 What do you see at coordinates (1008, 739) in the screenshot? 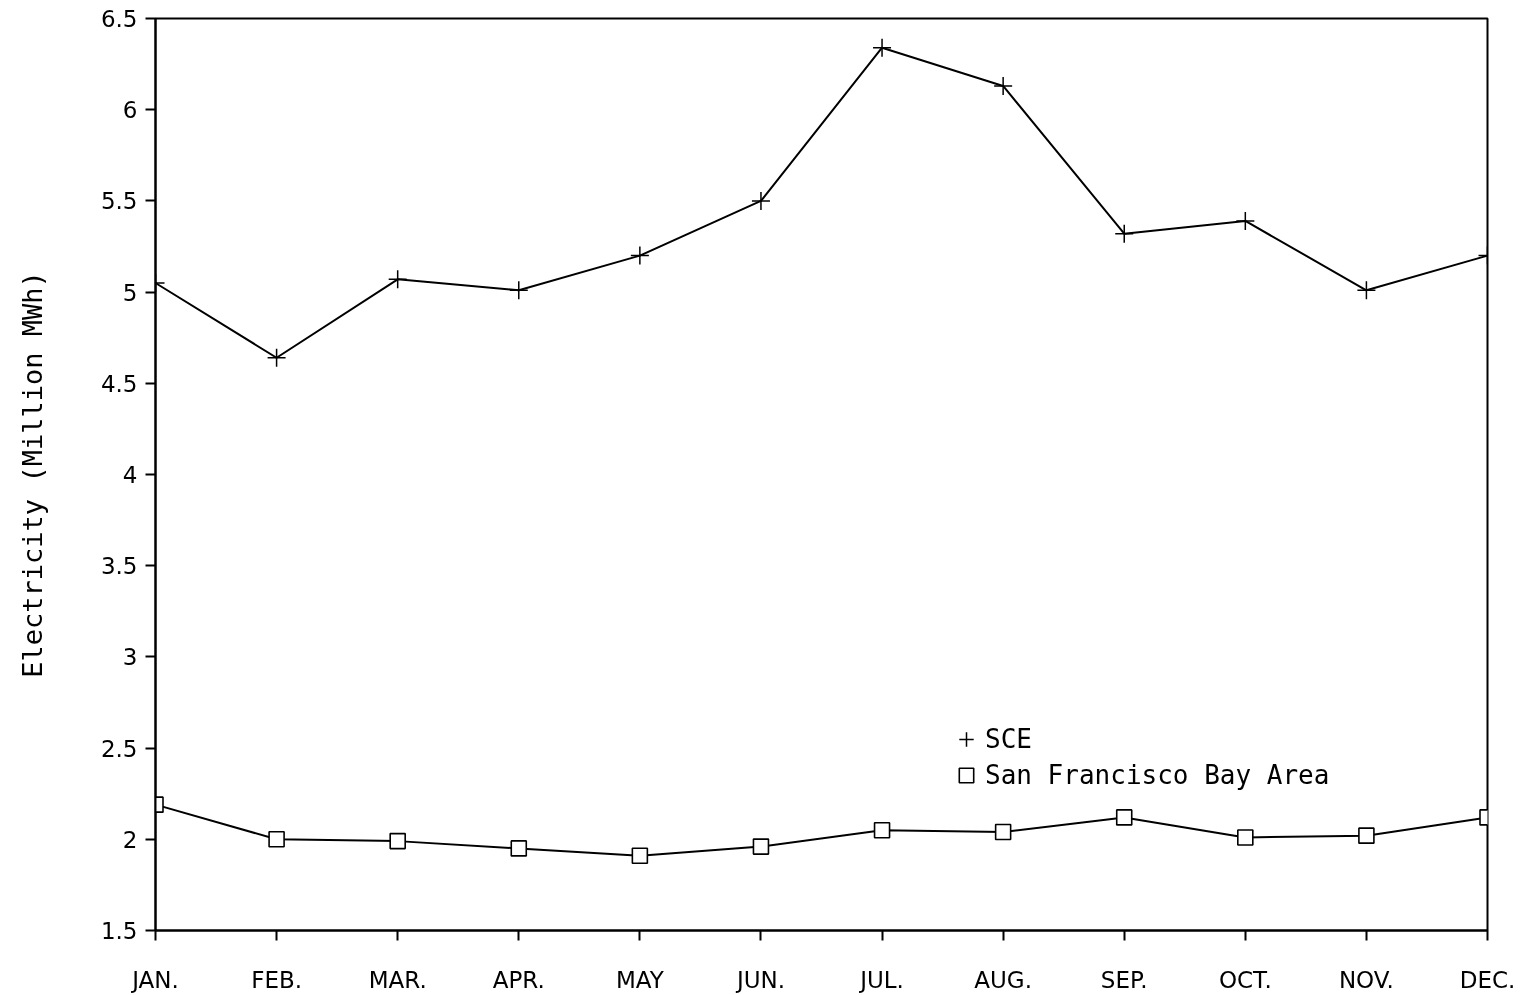
I see `legend-label: SCE` at bounding box center [1008, 739].